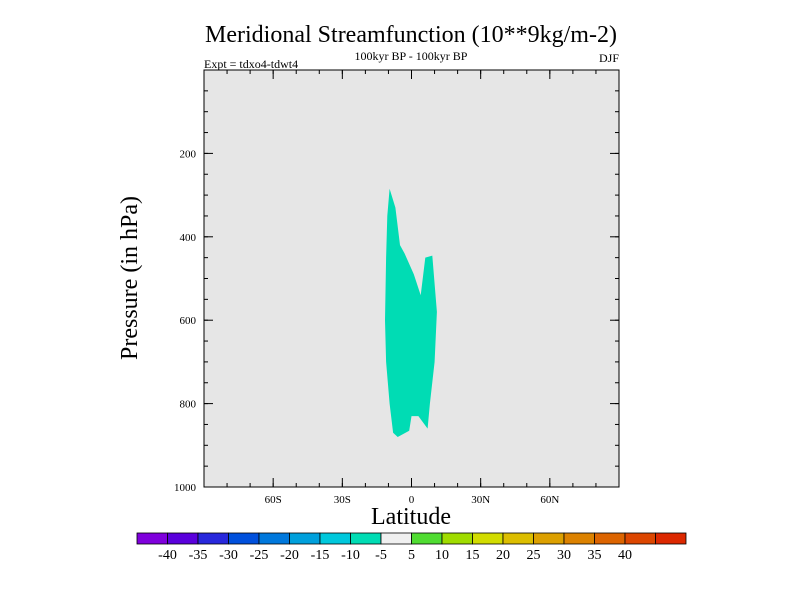 This screenshot has width=800, height=600. What do you see at coordinates (595, 555) in the screenshot?
I see `colorbar-label: 35` at bounding box center [595, 555].